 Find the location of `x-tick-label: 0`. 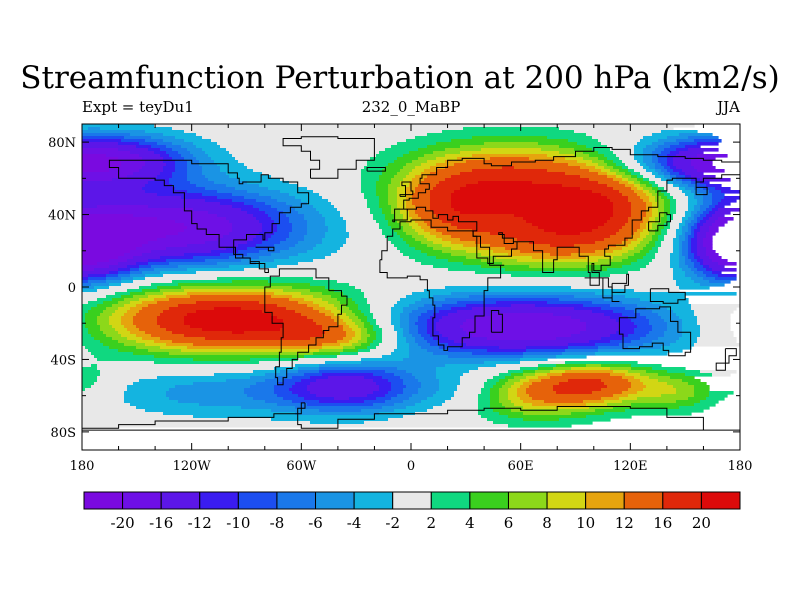

x-tick-label: 0 is located at coordinates (411, 466).